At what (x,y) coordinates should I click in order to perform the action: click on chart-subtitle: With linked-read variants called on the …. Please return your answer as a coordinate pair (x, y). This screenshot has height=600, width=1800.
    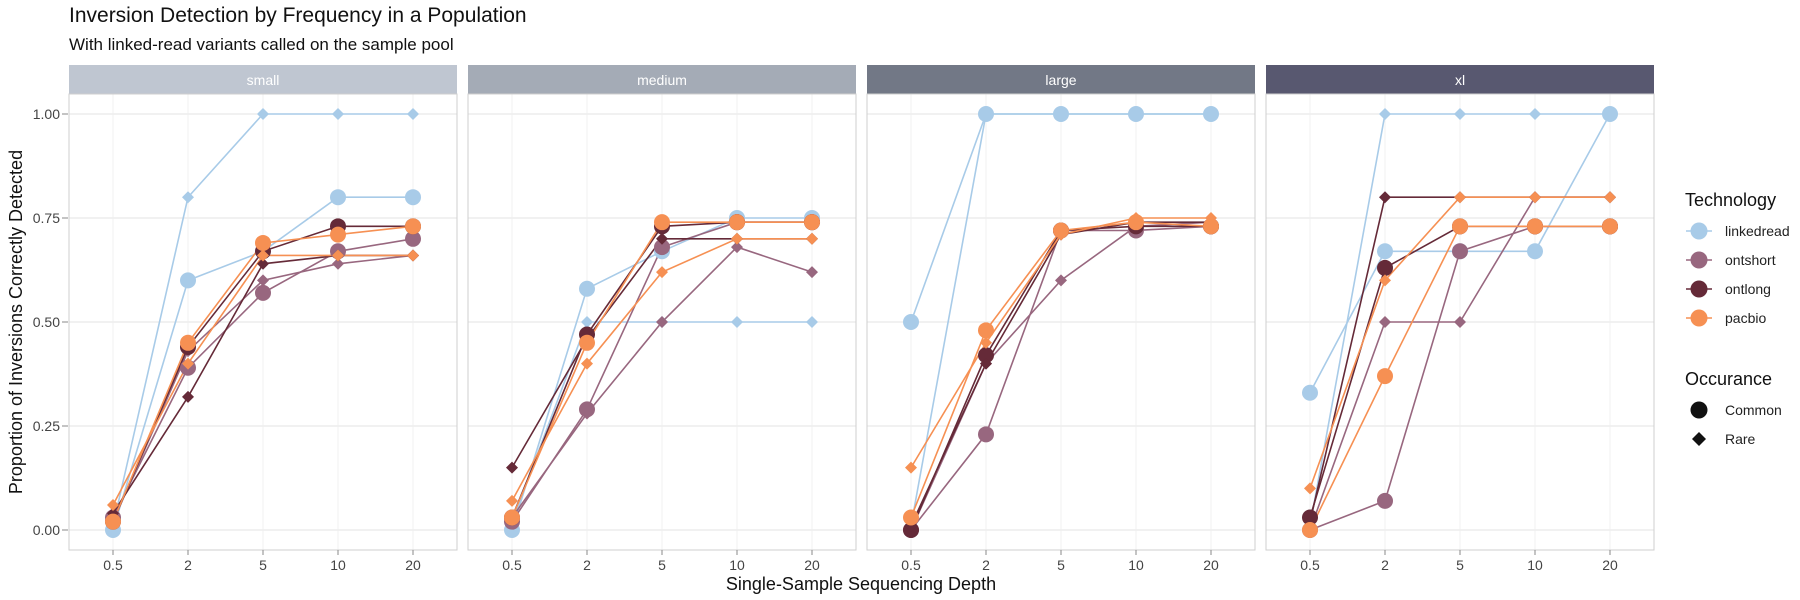
    Looking at the image, I should click on (261, 44).